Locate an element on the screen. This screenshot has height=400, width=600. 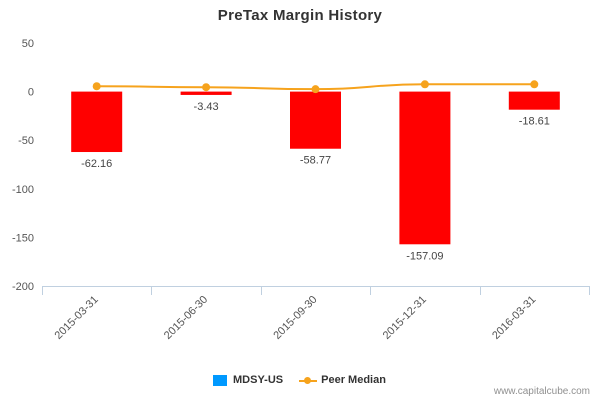
y-tick-label: -150 is located at coordinates (23, 238).